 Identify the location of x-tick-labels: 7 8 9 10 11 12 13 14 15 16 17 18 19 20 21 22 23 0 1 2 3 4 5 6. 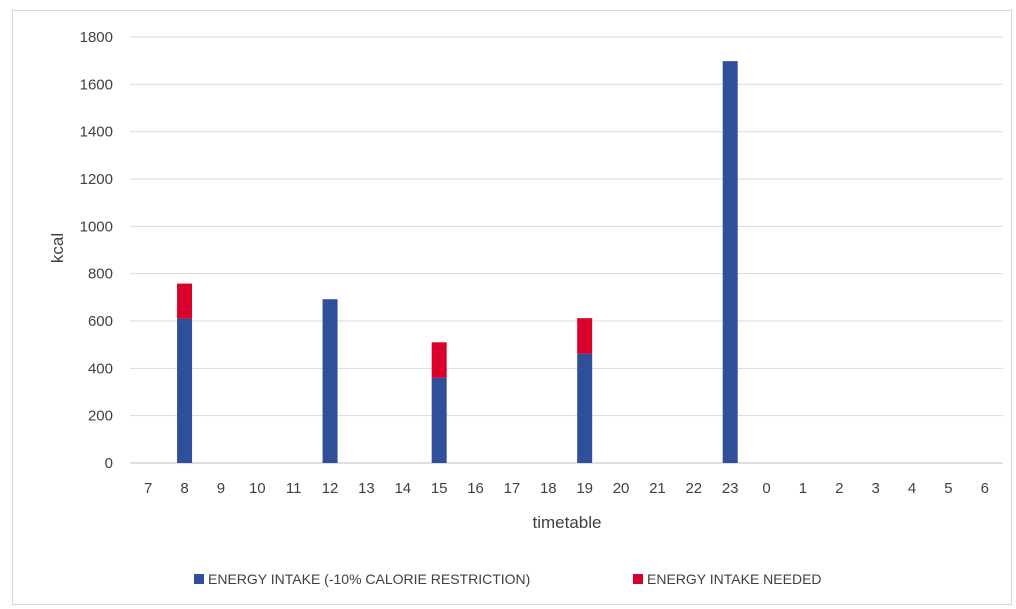
(566, 488).